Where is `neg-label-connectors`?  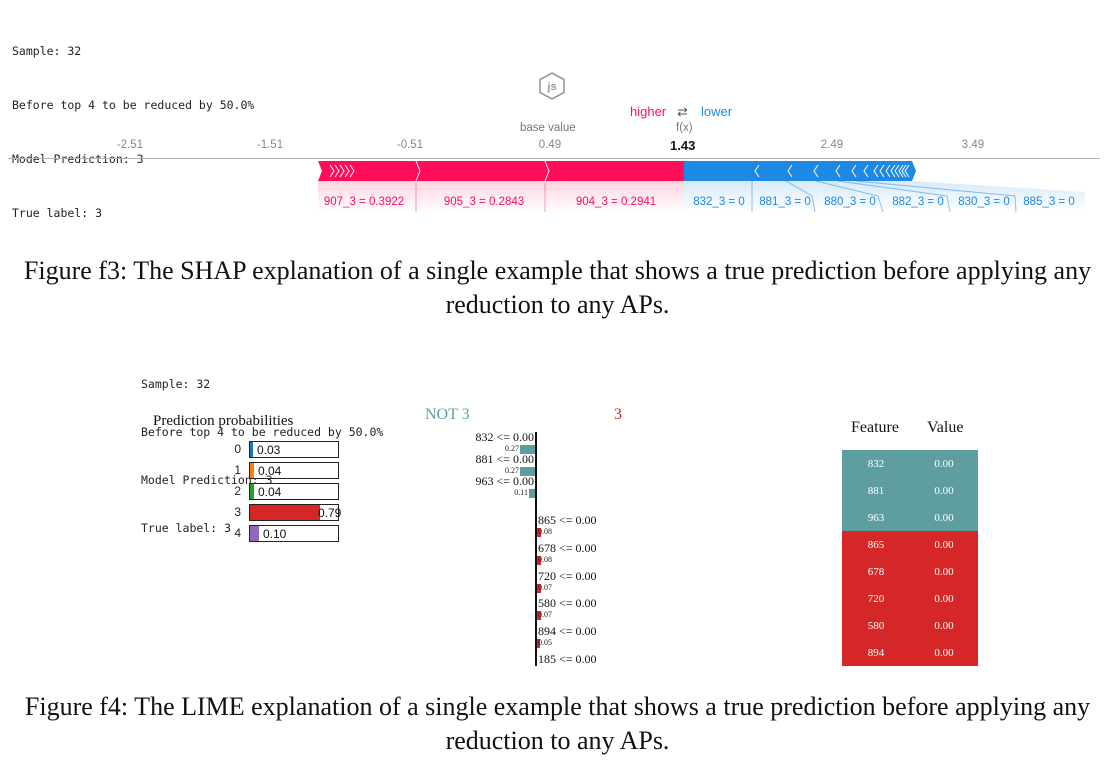
neg-label-connectors is located at coordinates (884, 196).